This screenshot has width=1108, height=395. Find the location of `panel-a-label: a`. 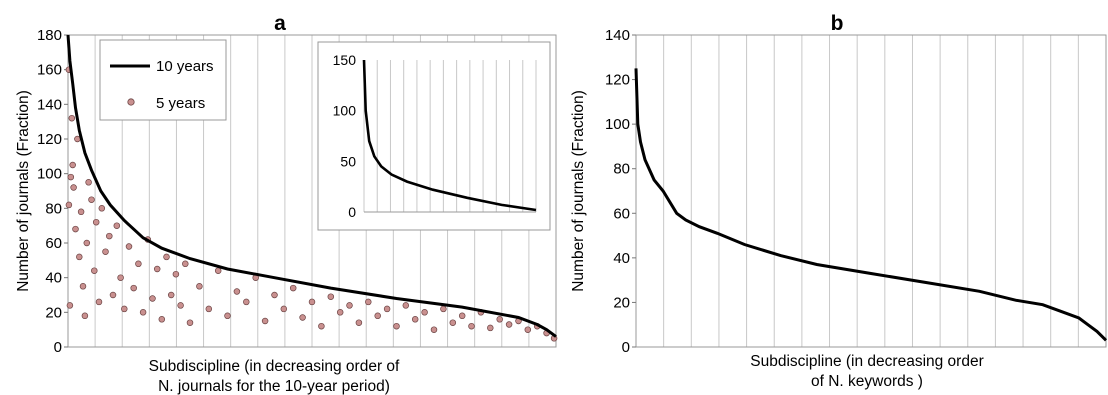

panel-a-label: a is located at coordinates (280, 23).